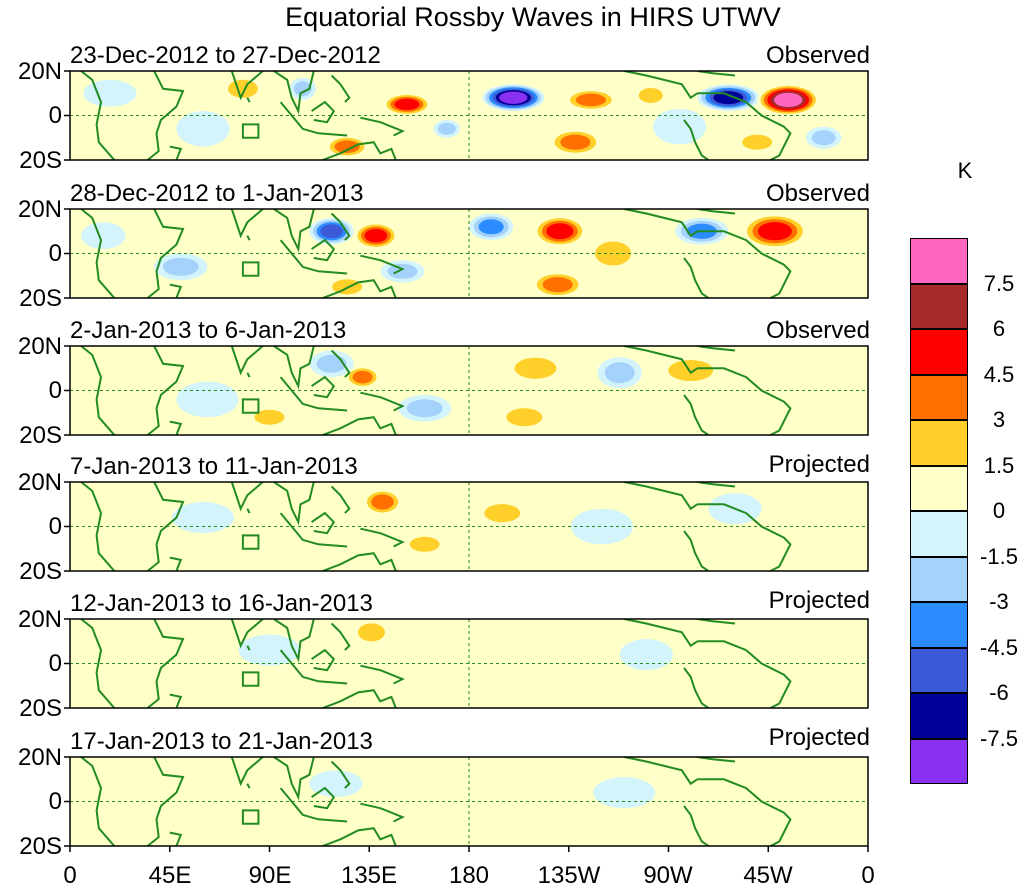 The image size is (1024, 890). What do you see at coordinates (225, 55) in the screenshot?
I see `panel-1-date-range: 23-Dec-2012 to 27-Dec-2012` at bounding box center [225, 55].